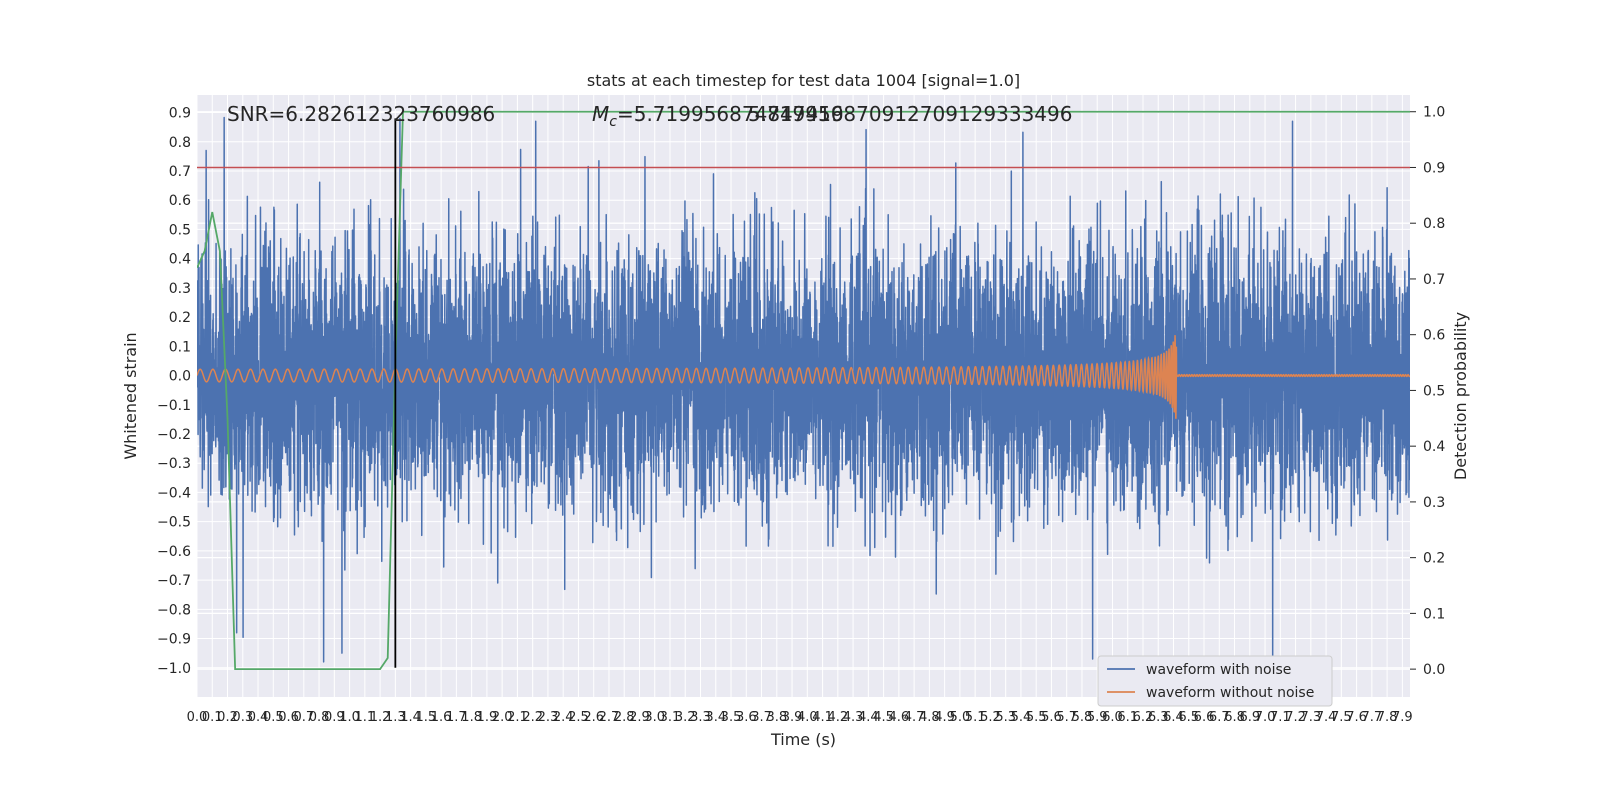  Describe the element at coordinates (837, 717) in the screenshot. I see `x-tick-label: 4.2` at that location.